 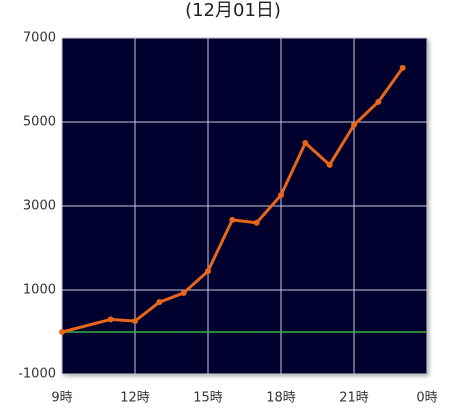 What do you see at coordinates (39, 38) in the screenshot?
I see `y-tick-label: 7000` at bounding box center [39, 38].